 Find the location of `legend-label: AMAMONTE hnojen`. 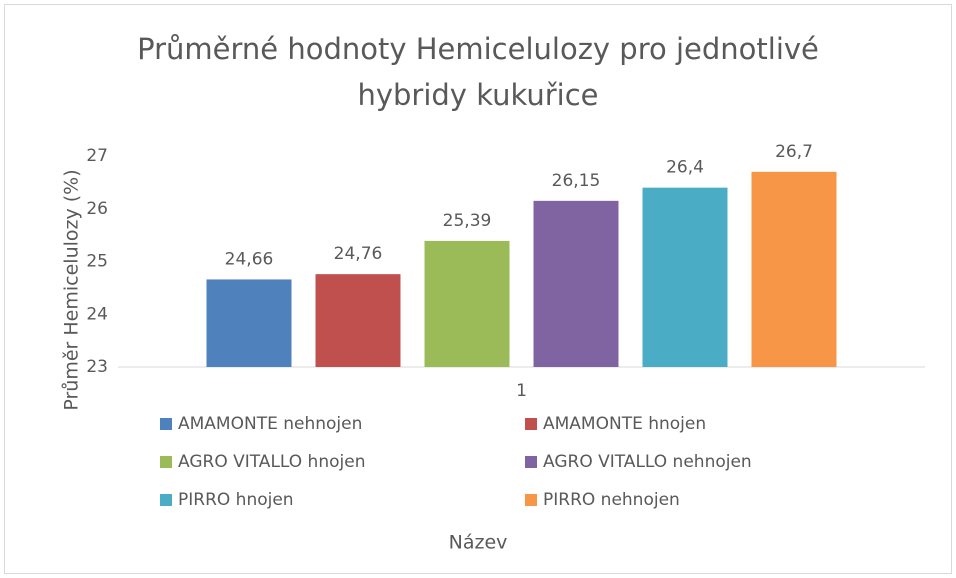

legend-label: AMAMONTE hnojen is located at coordinates (624, 424).